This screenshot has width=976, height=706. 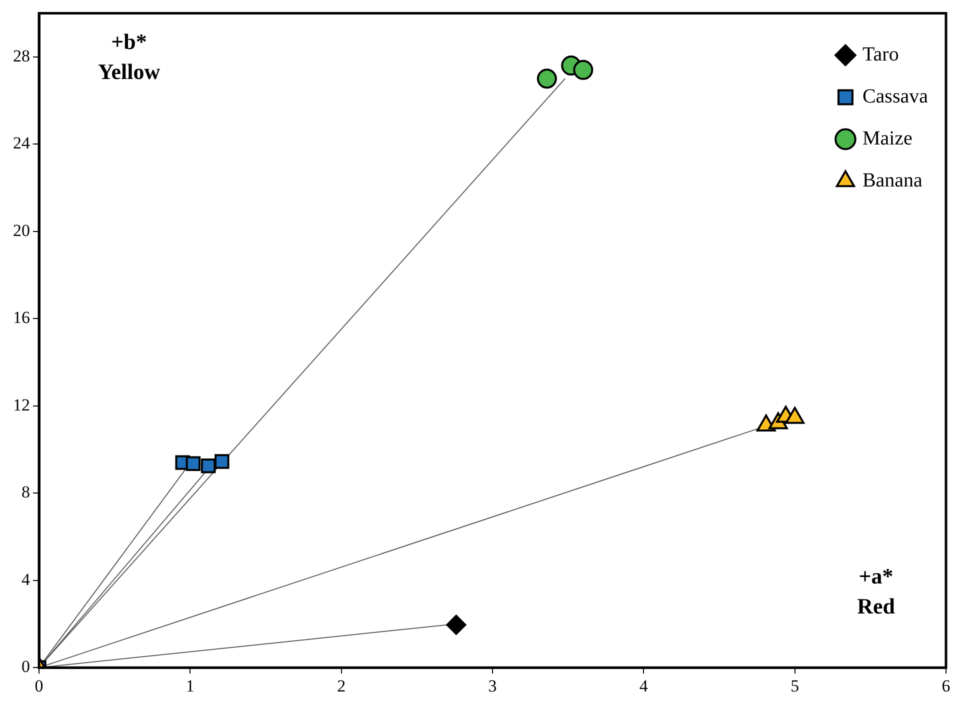 What do you see at coordinates (190, 686) in the screenshot?
I see `x-tick-label: 1` at bounding box center [190, 686].